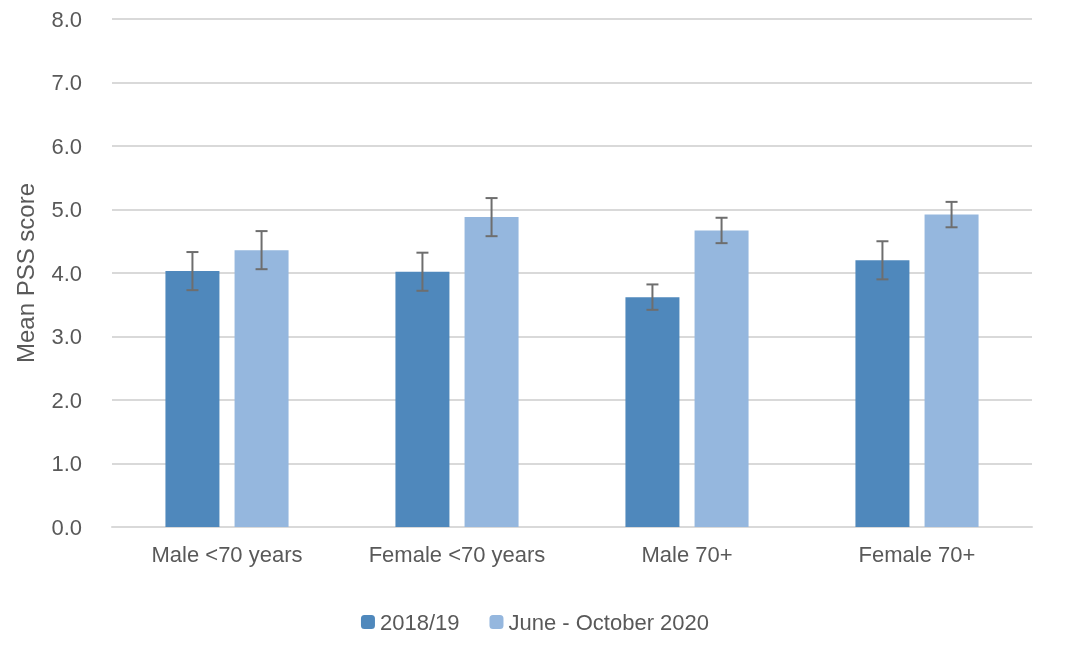 The height and width of the screenshot is (646, 1070). I want to click on x-tick-label: Female <70 years, so click(457, 554).